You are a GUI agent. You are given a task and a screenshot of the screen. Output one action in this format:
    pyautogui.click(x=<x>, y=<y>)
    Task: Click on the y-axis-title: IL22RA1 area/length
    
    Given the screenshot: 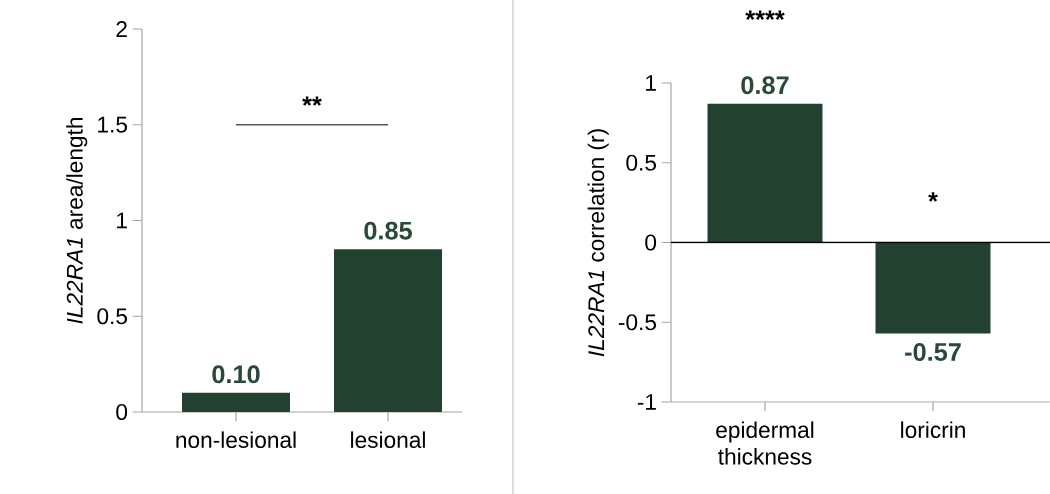 What is the action you would take?
    pyautogui.click(x=77, y=221)
    